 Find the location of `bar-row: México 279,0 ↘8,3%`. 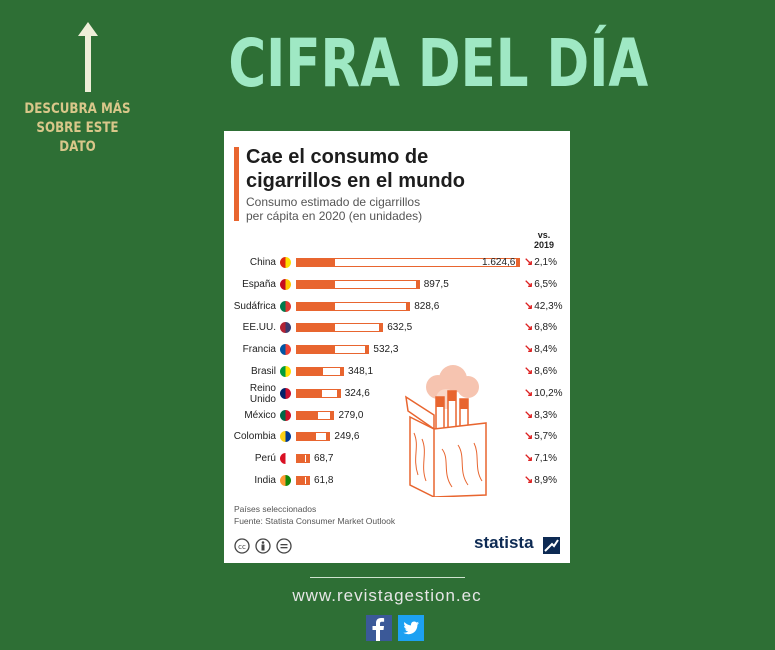

bar-row: México 279,0 ↘8,3% is located at coordinates (397, 419).